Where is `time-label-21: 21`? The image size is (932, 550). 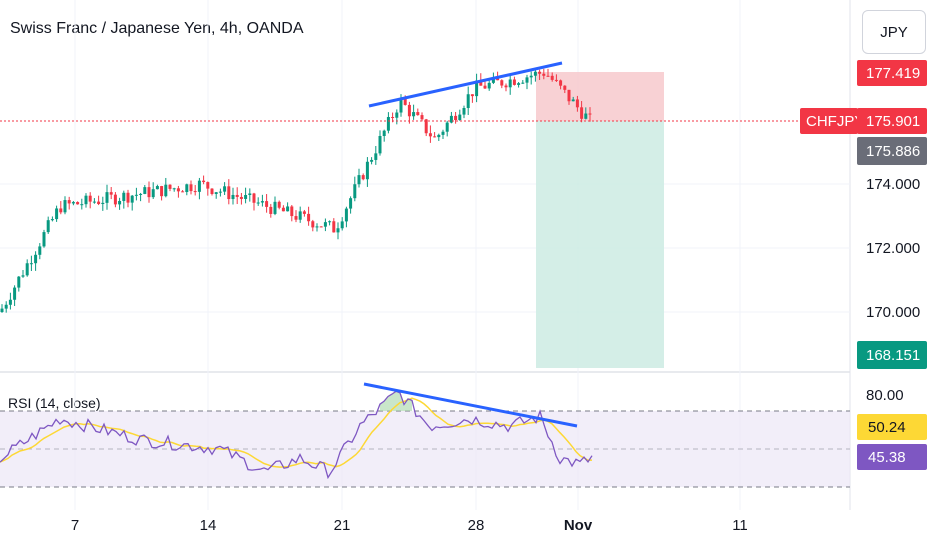
time-label-21: 21 is located at coordinates (342, 525).